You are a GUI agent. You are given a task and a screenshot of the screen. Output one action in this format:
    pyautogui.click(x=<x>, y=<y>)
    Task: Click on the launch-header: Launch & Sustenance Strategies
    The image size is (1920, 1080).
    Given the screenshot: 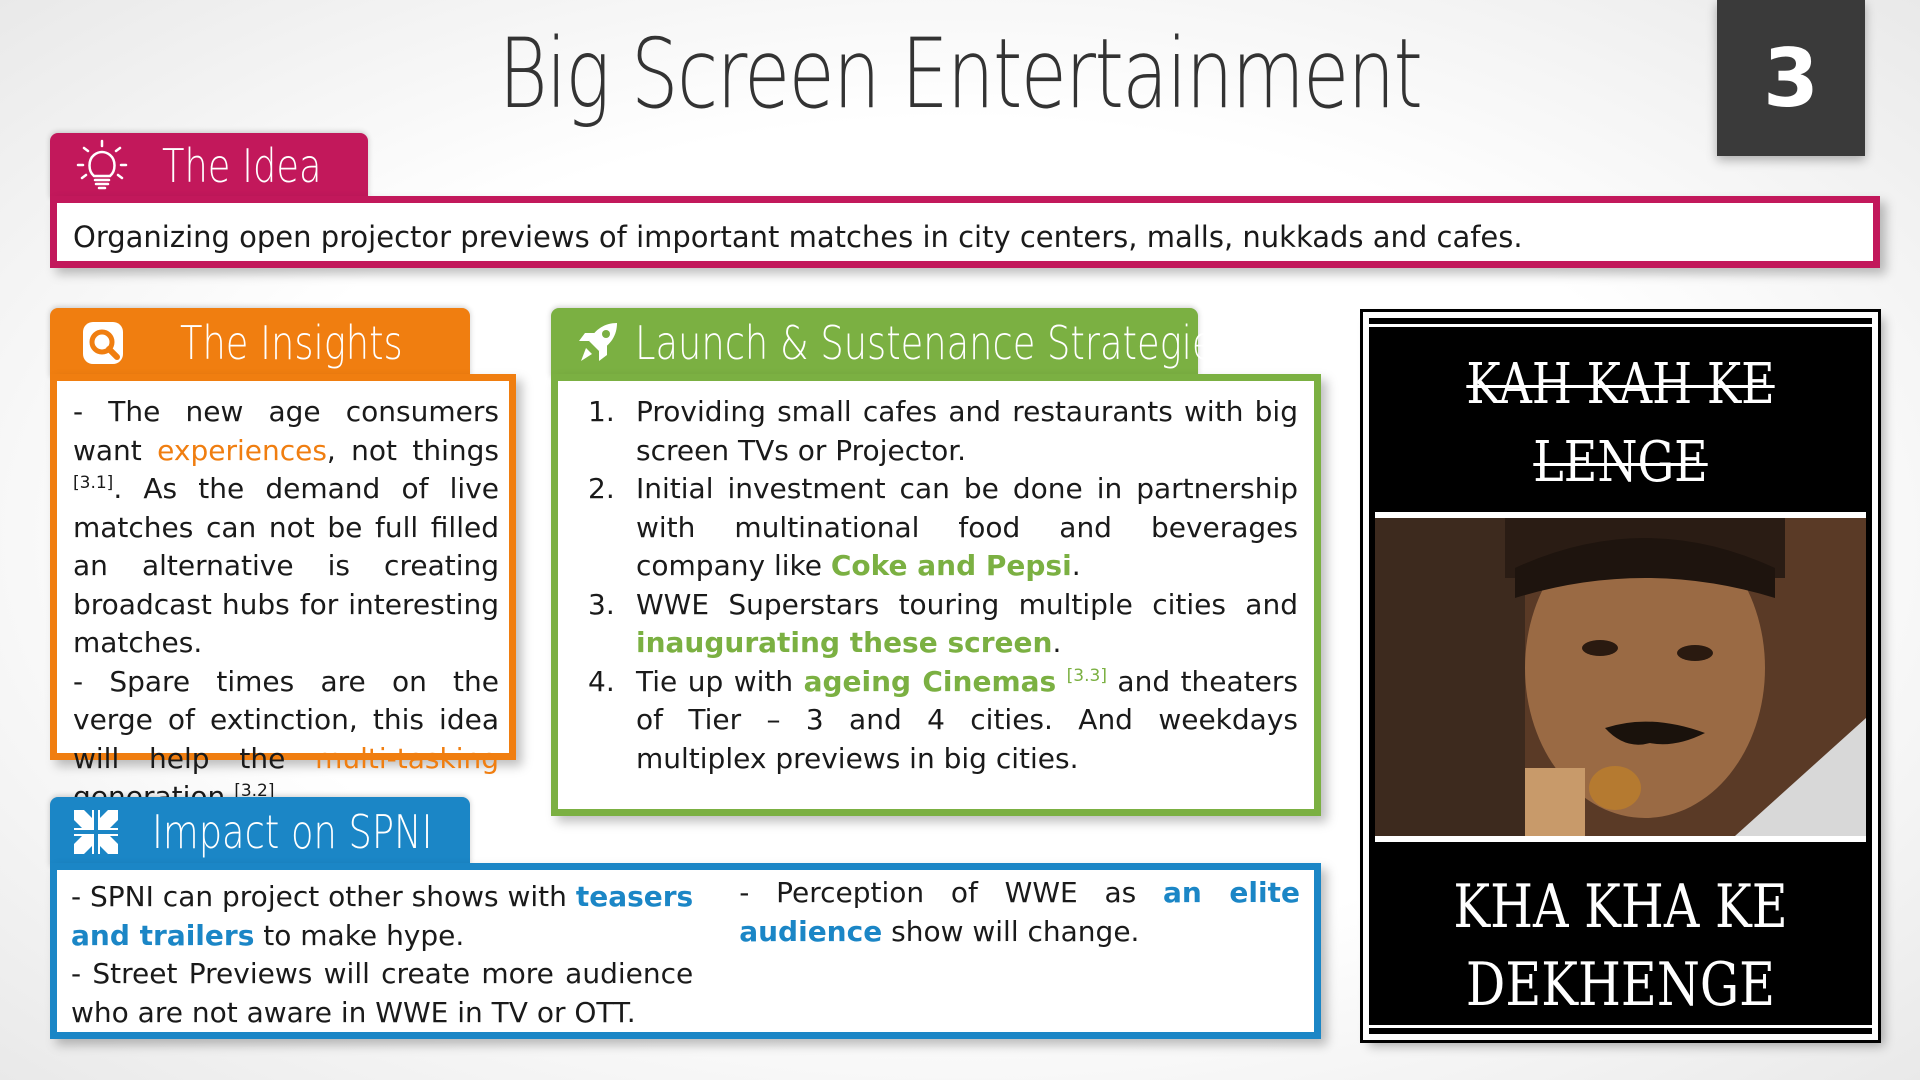 What is the action you would take?
    pyautogui.click(x=892, y=343)
    